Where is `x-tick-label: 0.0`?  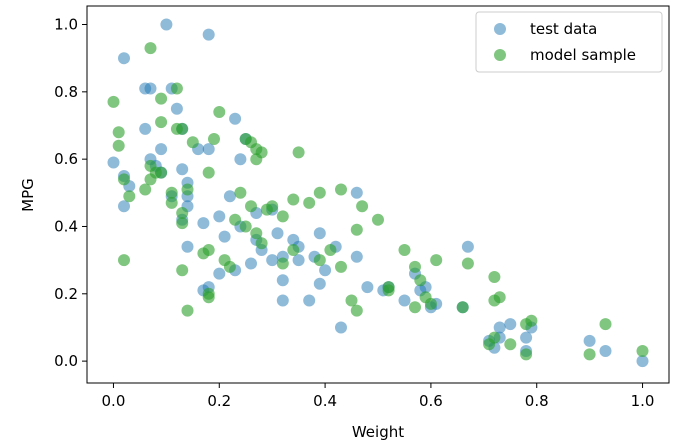
x-tick-label: 0.0 is located at coordinates (114, 401).